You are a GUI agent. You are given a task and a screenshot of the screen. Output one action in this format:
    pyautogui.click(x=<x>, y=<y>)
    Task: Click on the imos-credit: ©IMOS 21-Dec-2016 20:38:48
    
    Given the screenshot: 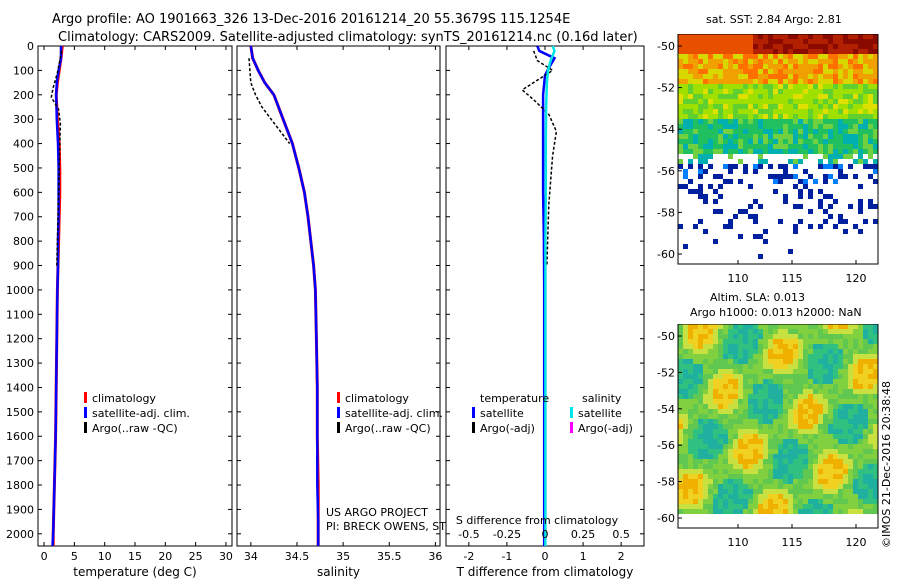 What is the action you would take?
    pyautogui.click(x=886, y=464)
    